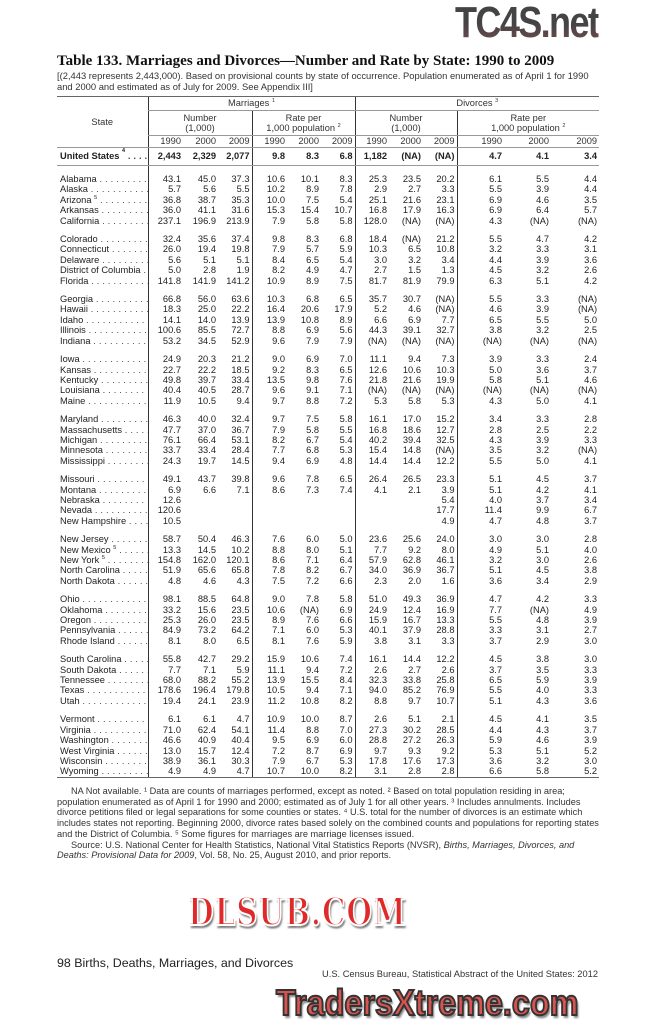 Image resolution: width=652 pixels, height=1024 pixels. What do you see at coordinates (243, 270) in the screenshot?
I see `value-cell: 1.9` at bounding box center [243, 270].